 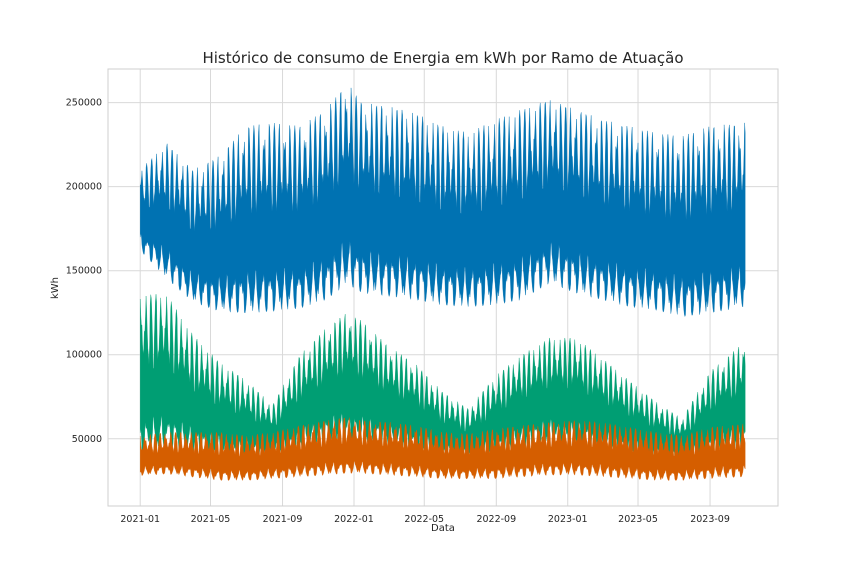 I want to click on y-tick-label: 100000, so click(x=84, y=355).